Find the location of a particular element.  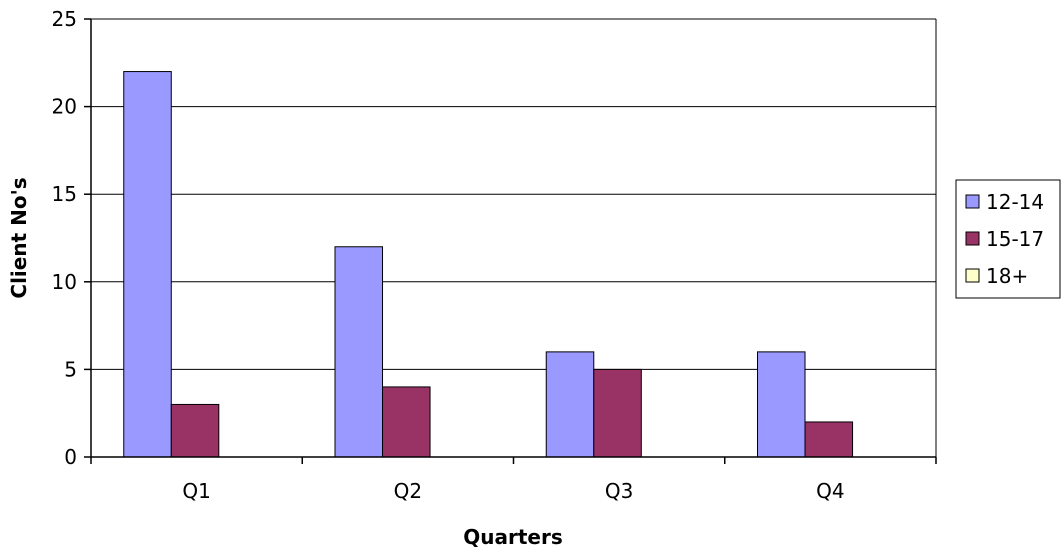

y-axis-title: Client No's is located at coordinates (19, 237).